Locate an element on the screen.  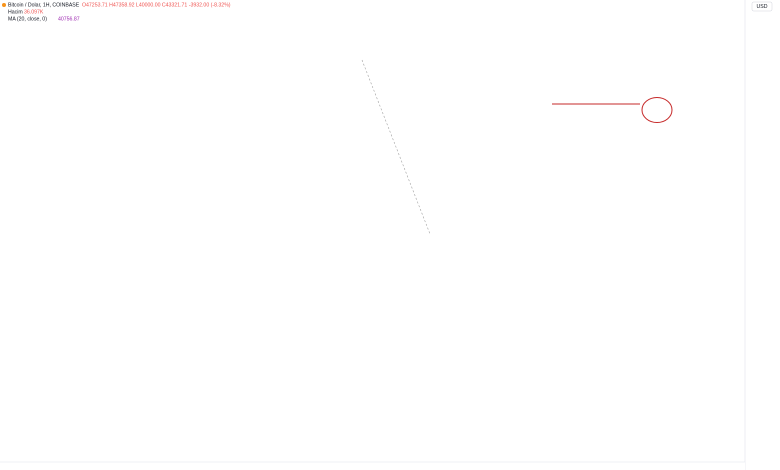
volume-value: 36.097K is located at coordinates (34, 12).